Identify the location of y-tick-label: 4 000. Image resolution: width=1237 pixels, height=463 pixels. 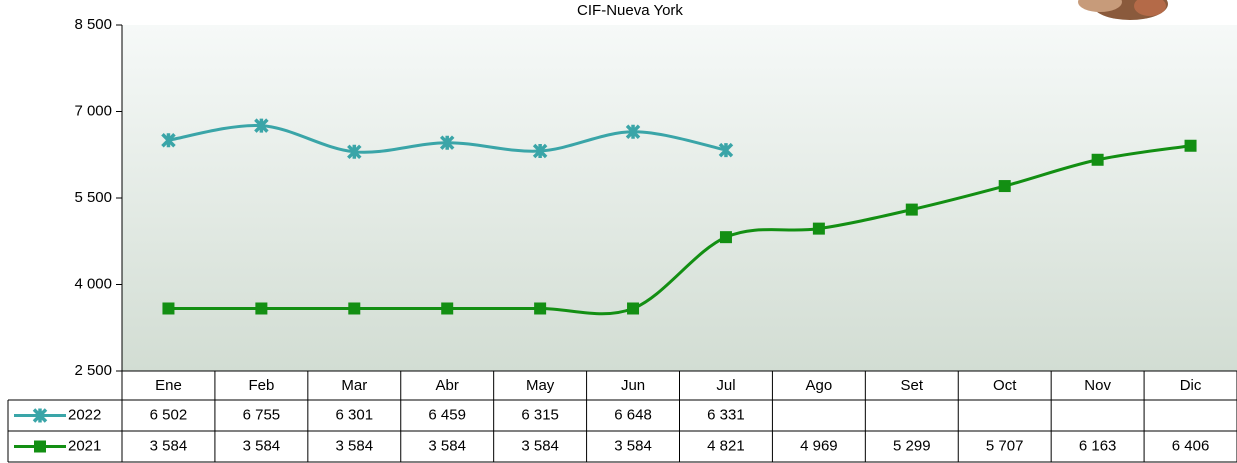
(93, 283).